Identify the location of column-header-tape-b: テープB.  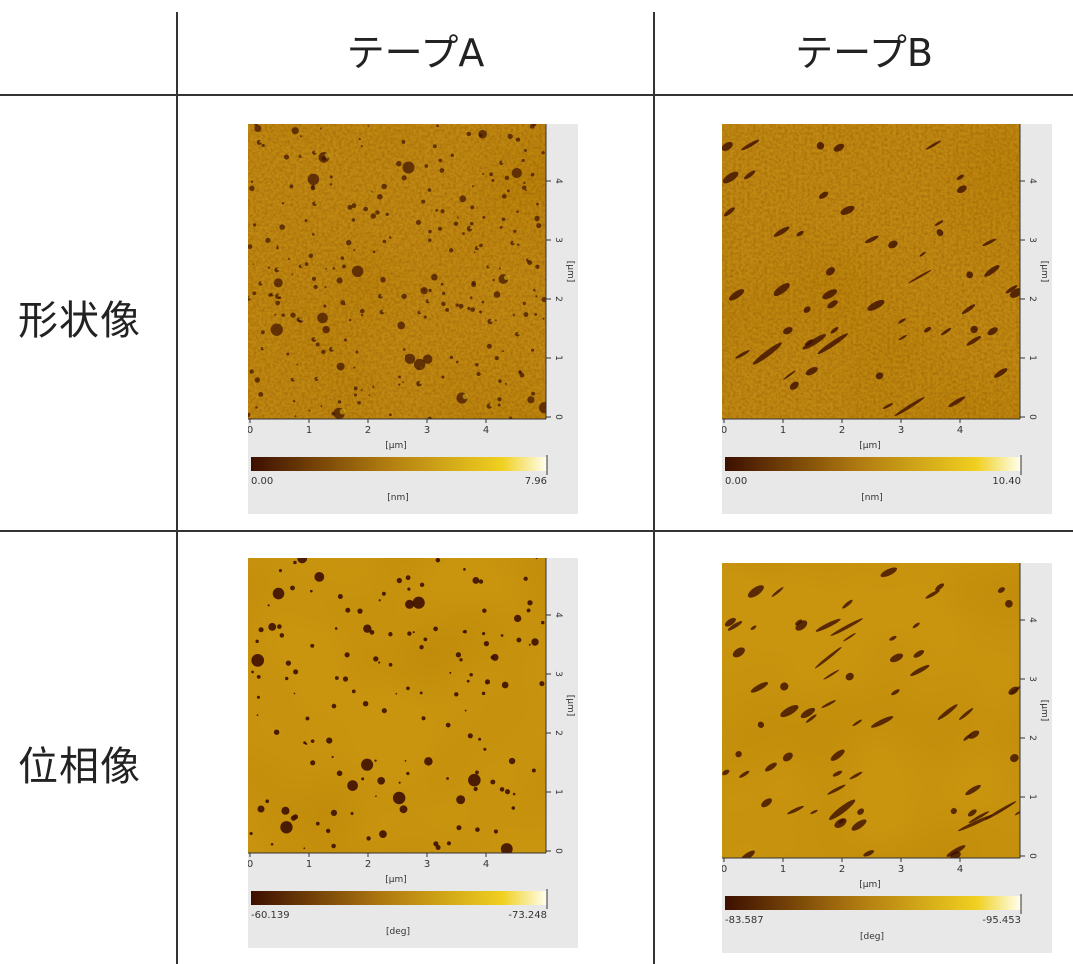
(864, 53).